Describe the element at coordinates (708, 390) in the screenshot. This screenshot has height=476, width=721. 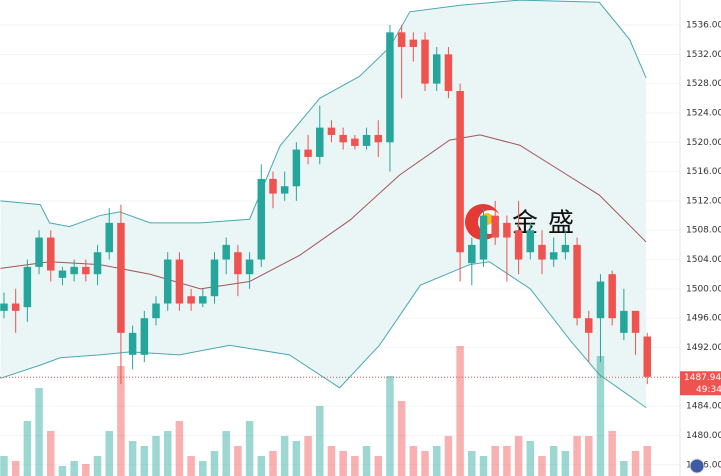
I see `countdown-label: 49:34` at that location.